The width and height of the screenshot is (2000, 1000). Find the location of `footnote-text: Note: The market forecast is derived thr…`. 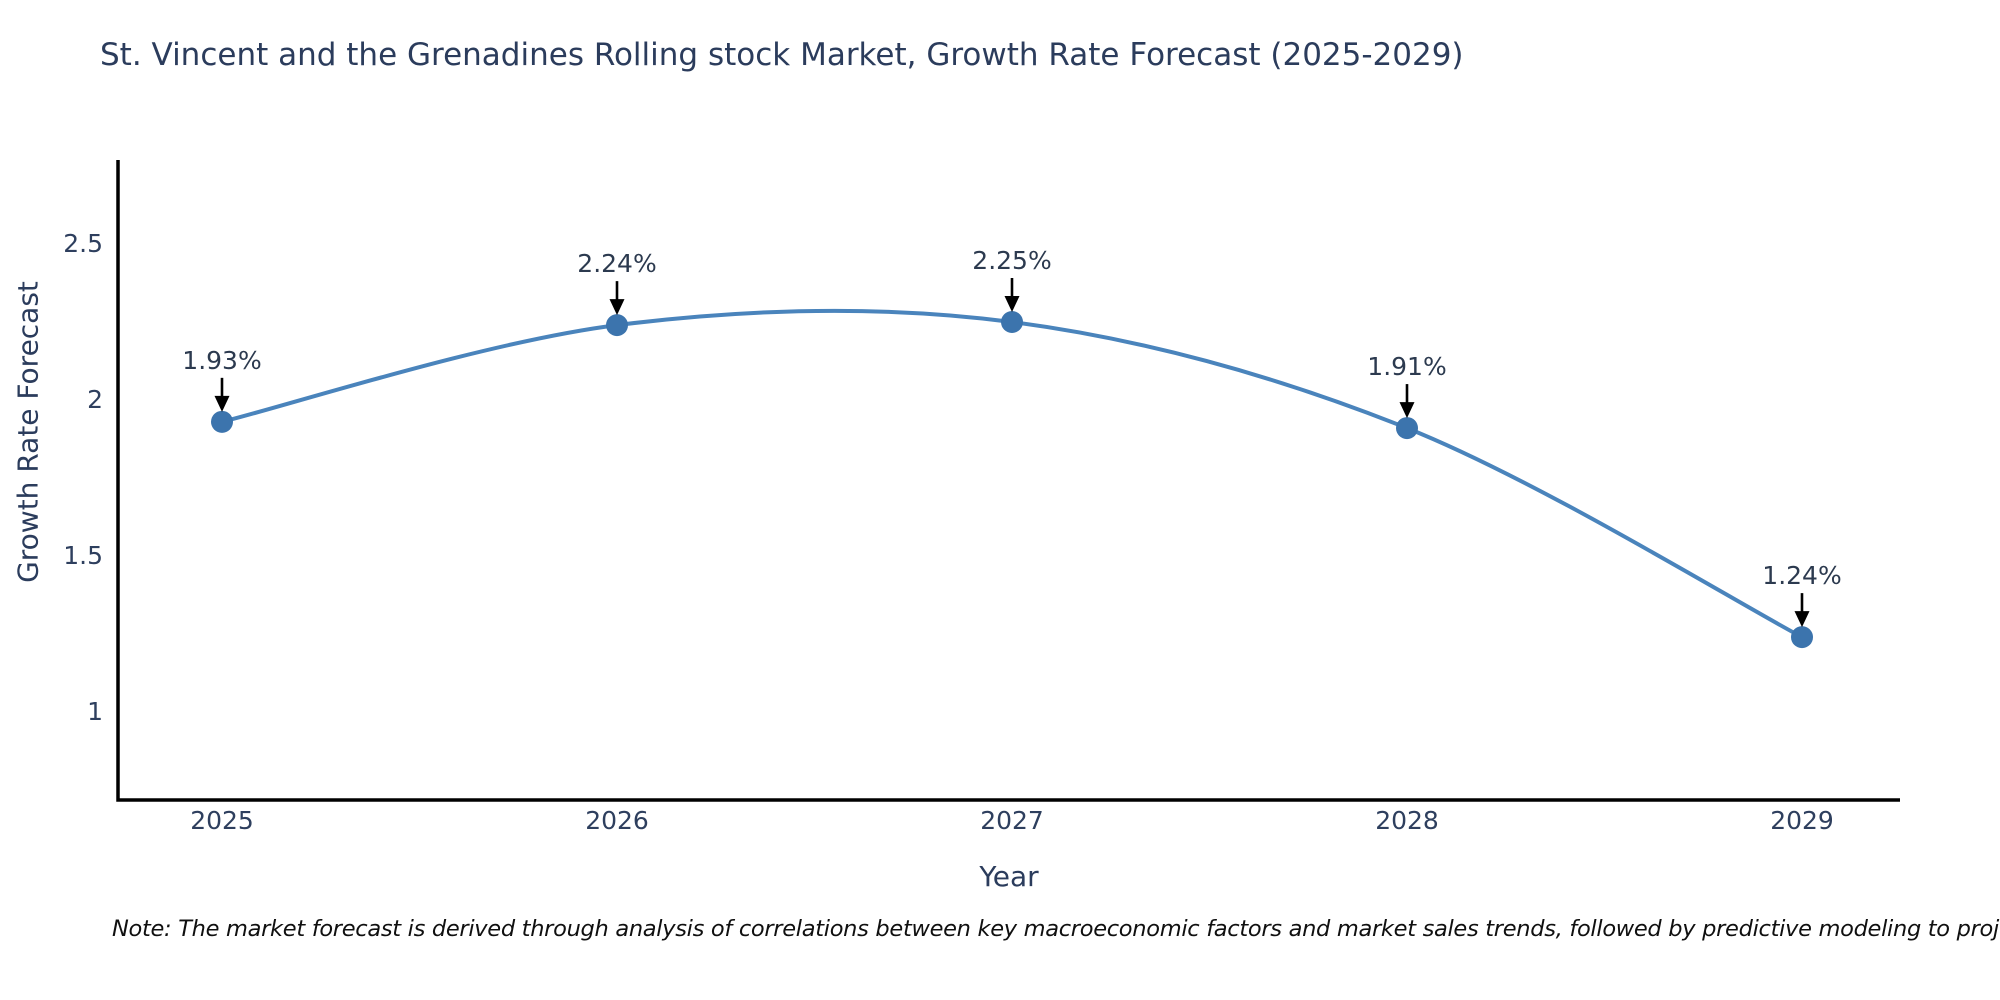

footnote-text: Note: The market forecast is derived thr… is located at coordinates (1056, 929).